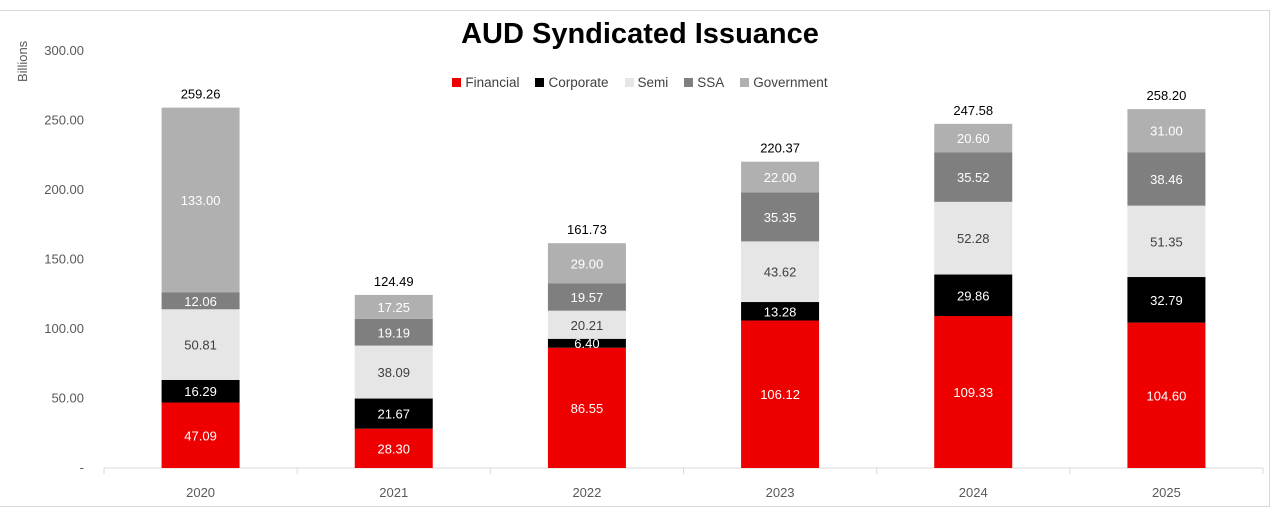 Image resolution: width=1280 pixels, height=516 pixels. I want to click on data-label: 50.81, so click(200, 345).